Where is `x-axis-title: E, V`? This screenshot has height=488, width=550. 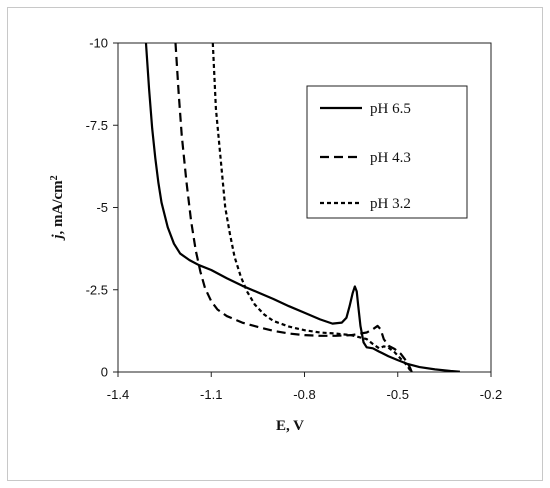
x-axis-title: E, V is located at coordinates (290, 426).